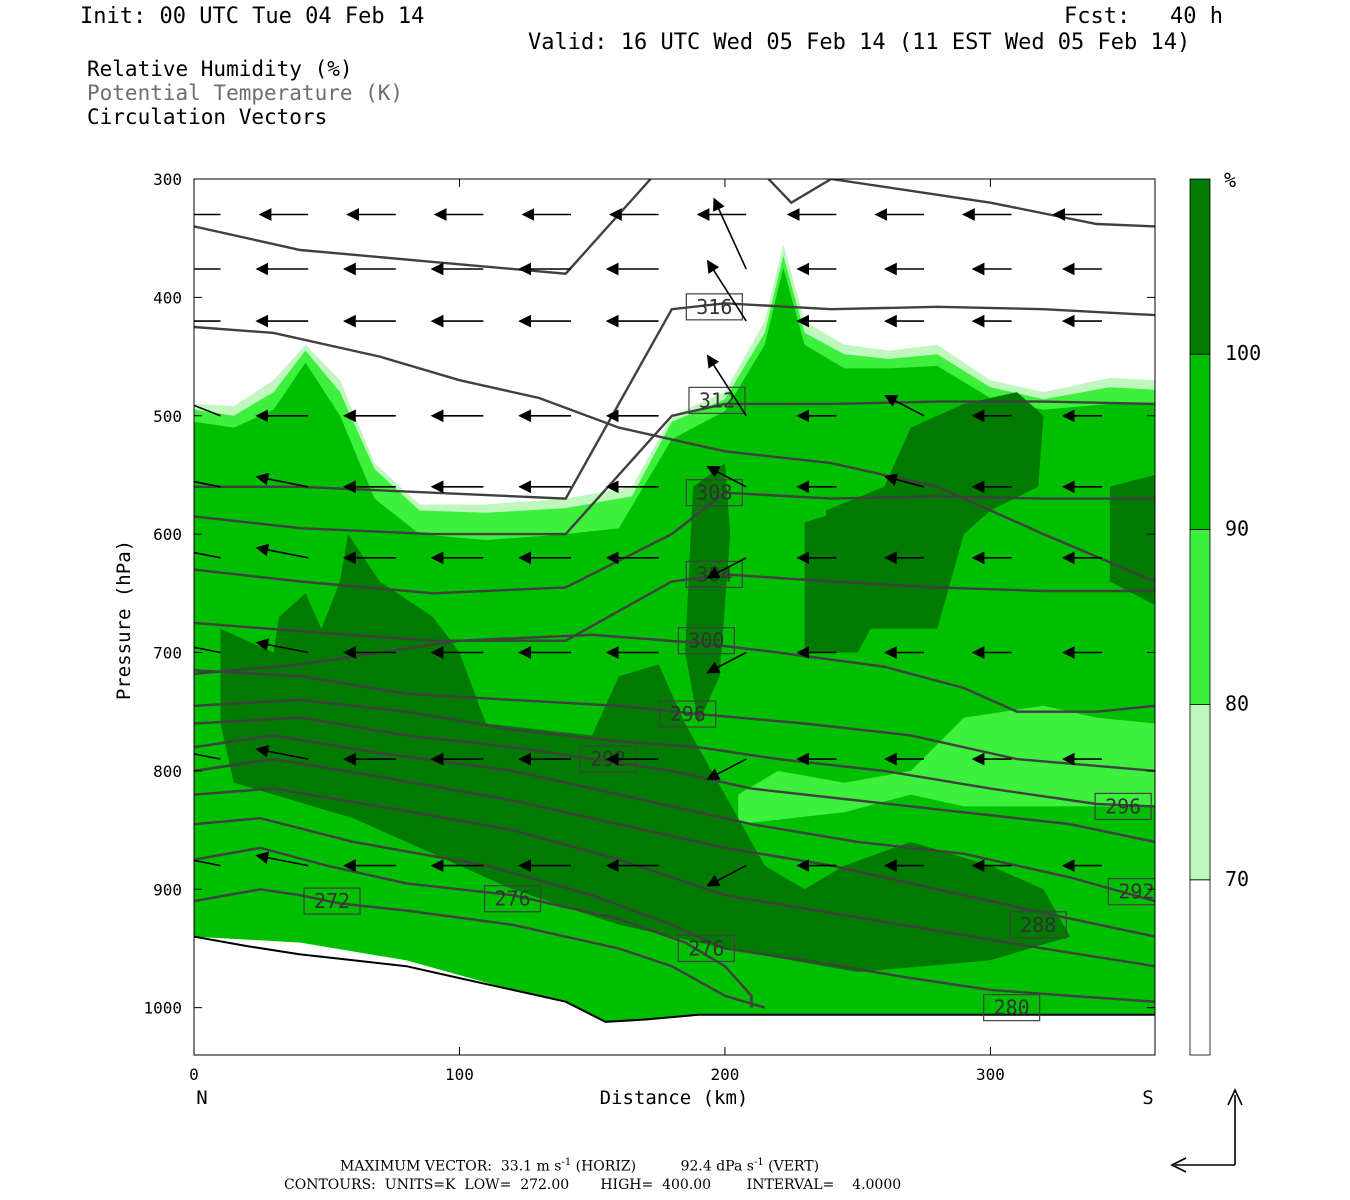  Describe the element at coordinates (207, 117) in the screenshot. I see `legend-vectors: Circulation Vectors` at that location.